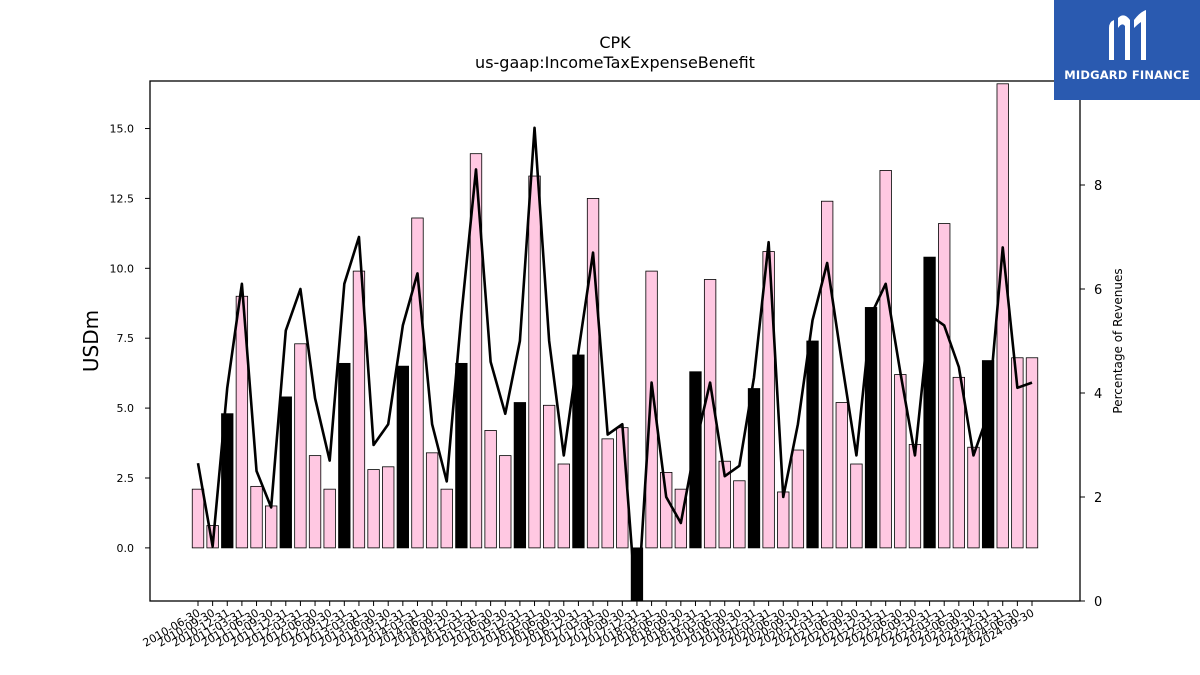 The height and width of the screenshot is (675, 1200). I want to click on y-tick-label: 12.5, so click(122, 198).